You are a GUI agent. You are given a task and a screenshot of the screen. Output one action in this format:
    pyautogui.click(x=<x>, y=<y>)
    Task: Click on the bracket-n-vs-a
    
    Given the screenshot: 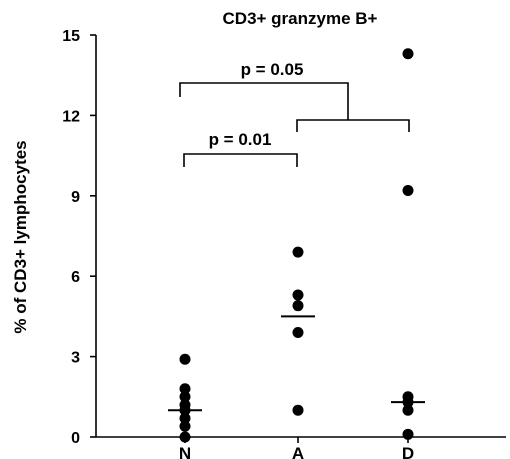 What is the action you would take?
    pyautogui.click(x=240, y=160)
    